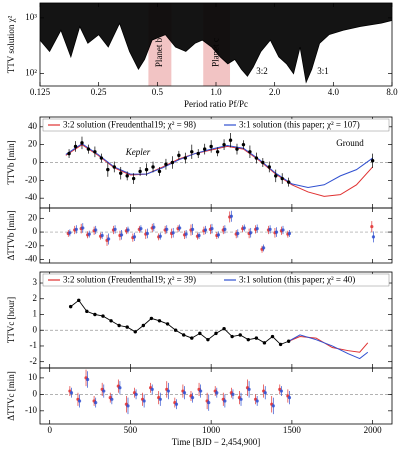 The height and width of the screenshot is (452, 400). I want to click on observed-line, so click(179, 322).